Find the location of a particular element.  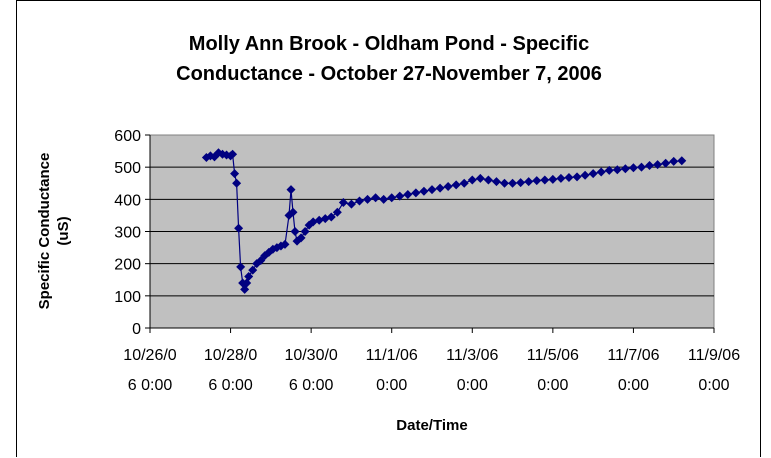

y-tick-label: 0 is located at coordinates (136, 329).